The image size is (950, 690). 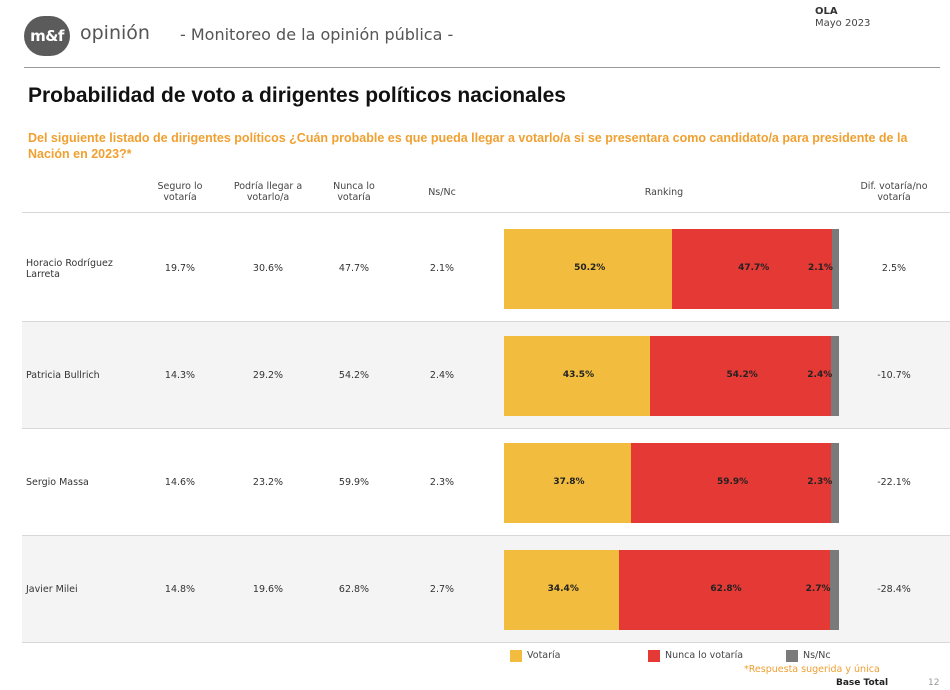 I want to click on col-header-seguro: Seguro lo votaría, so click(x=180, y=192).